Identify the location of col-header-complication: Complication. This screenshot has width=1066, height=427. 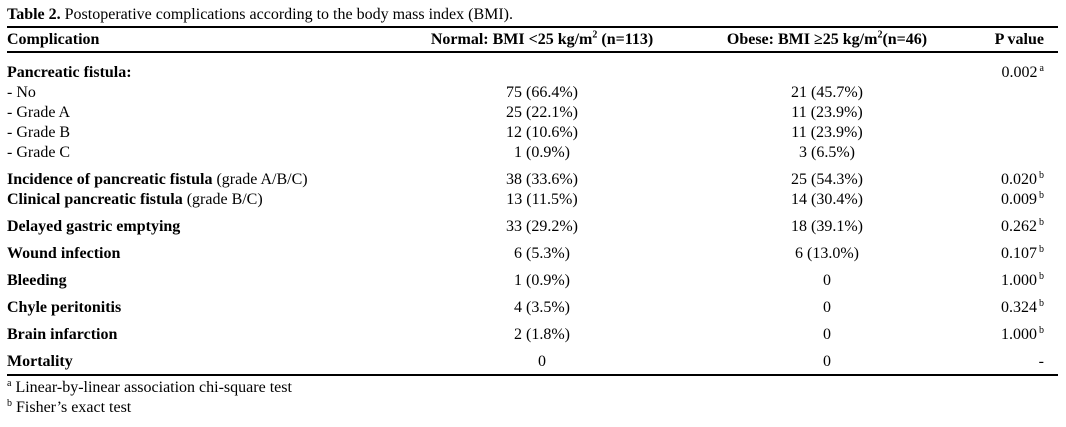
(202, 40).